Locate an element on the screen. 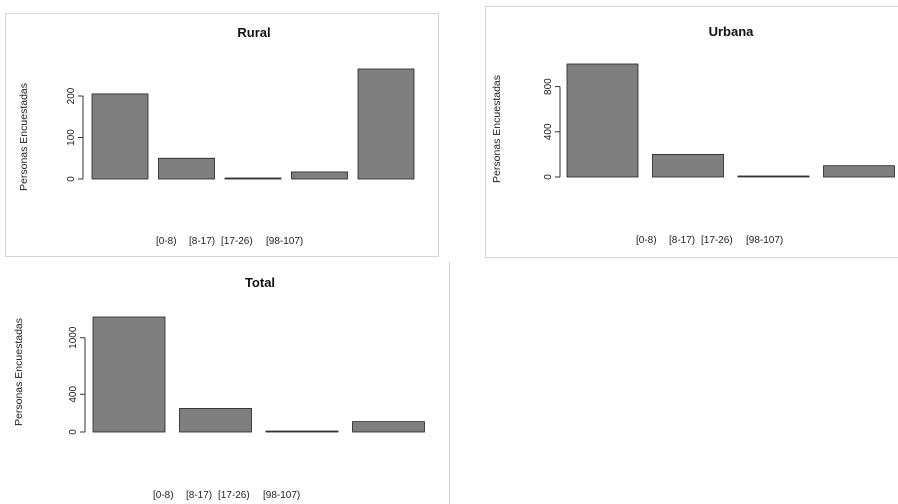 This screenshot has width=898, height=504. chart-title: Urbana is located at coordinates (732, 31).